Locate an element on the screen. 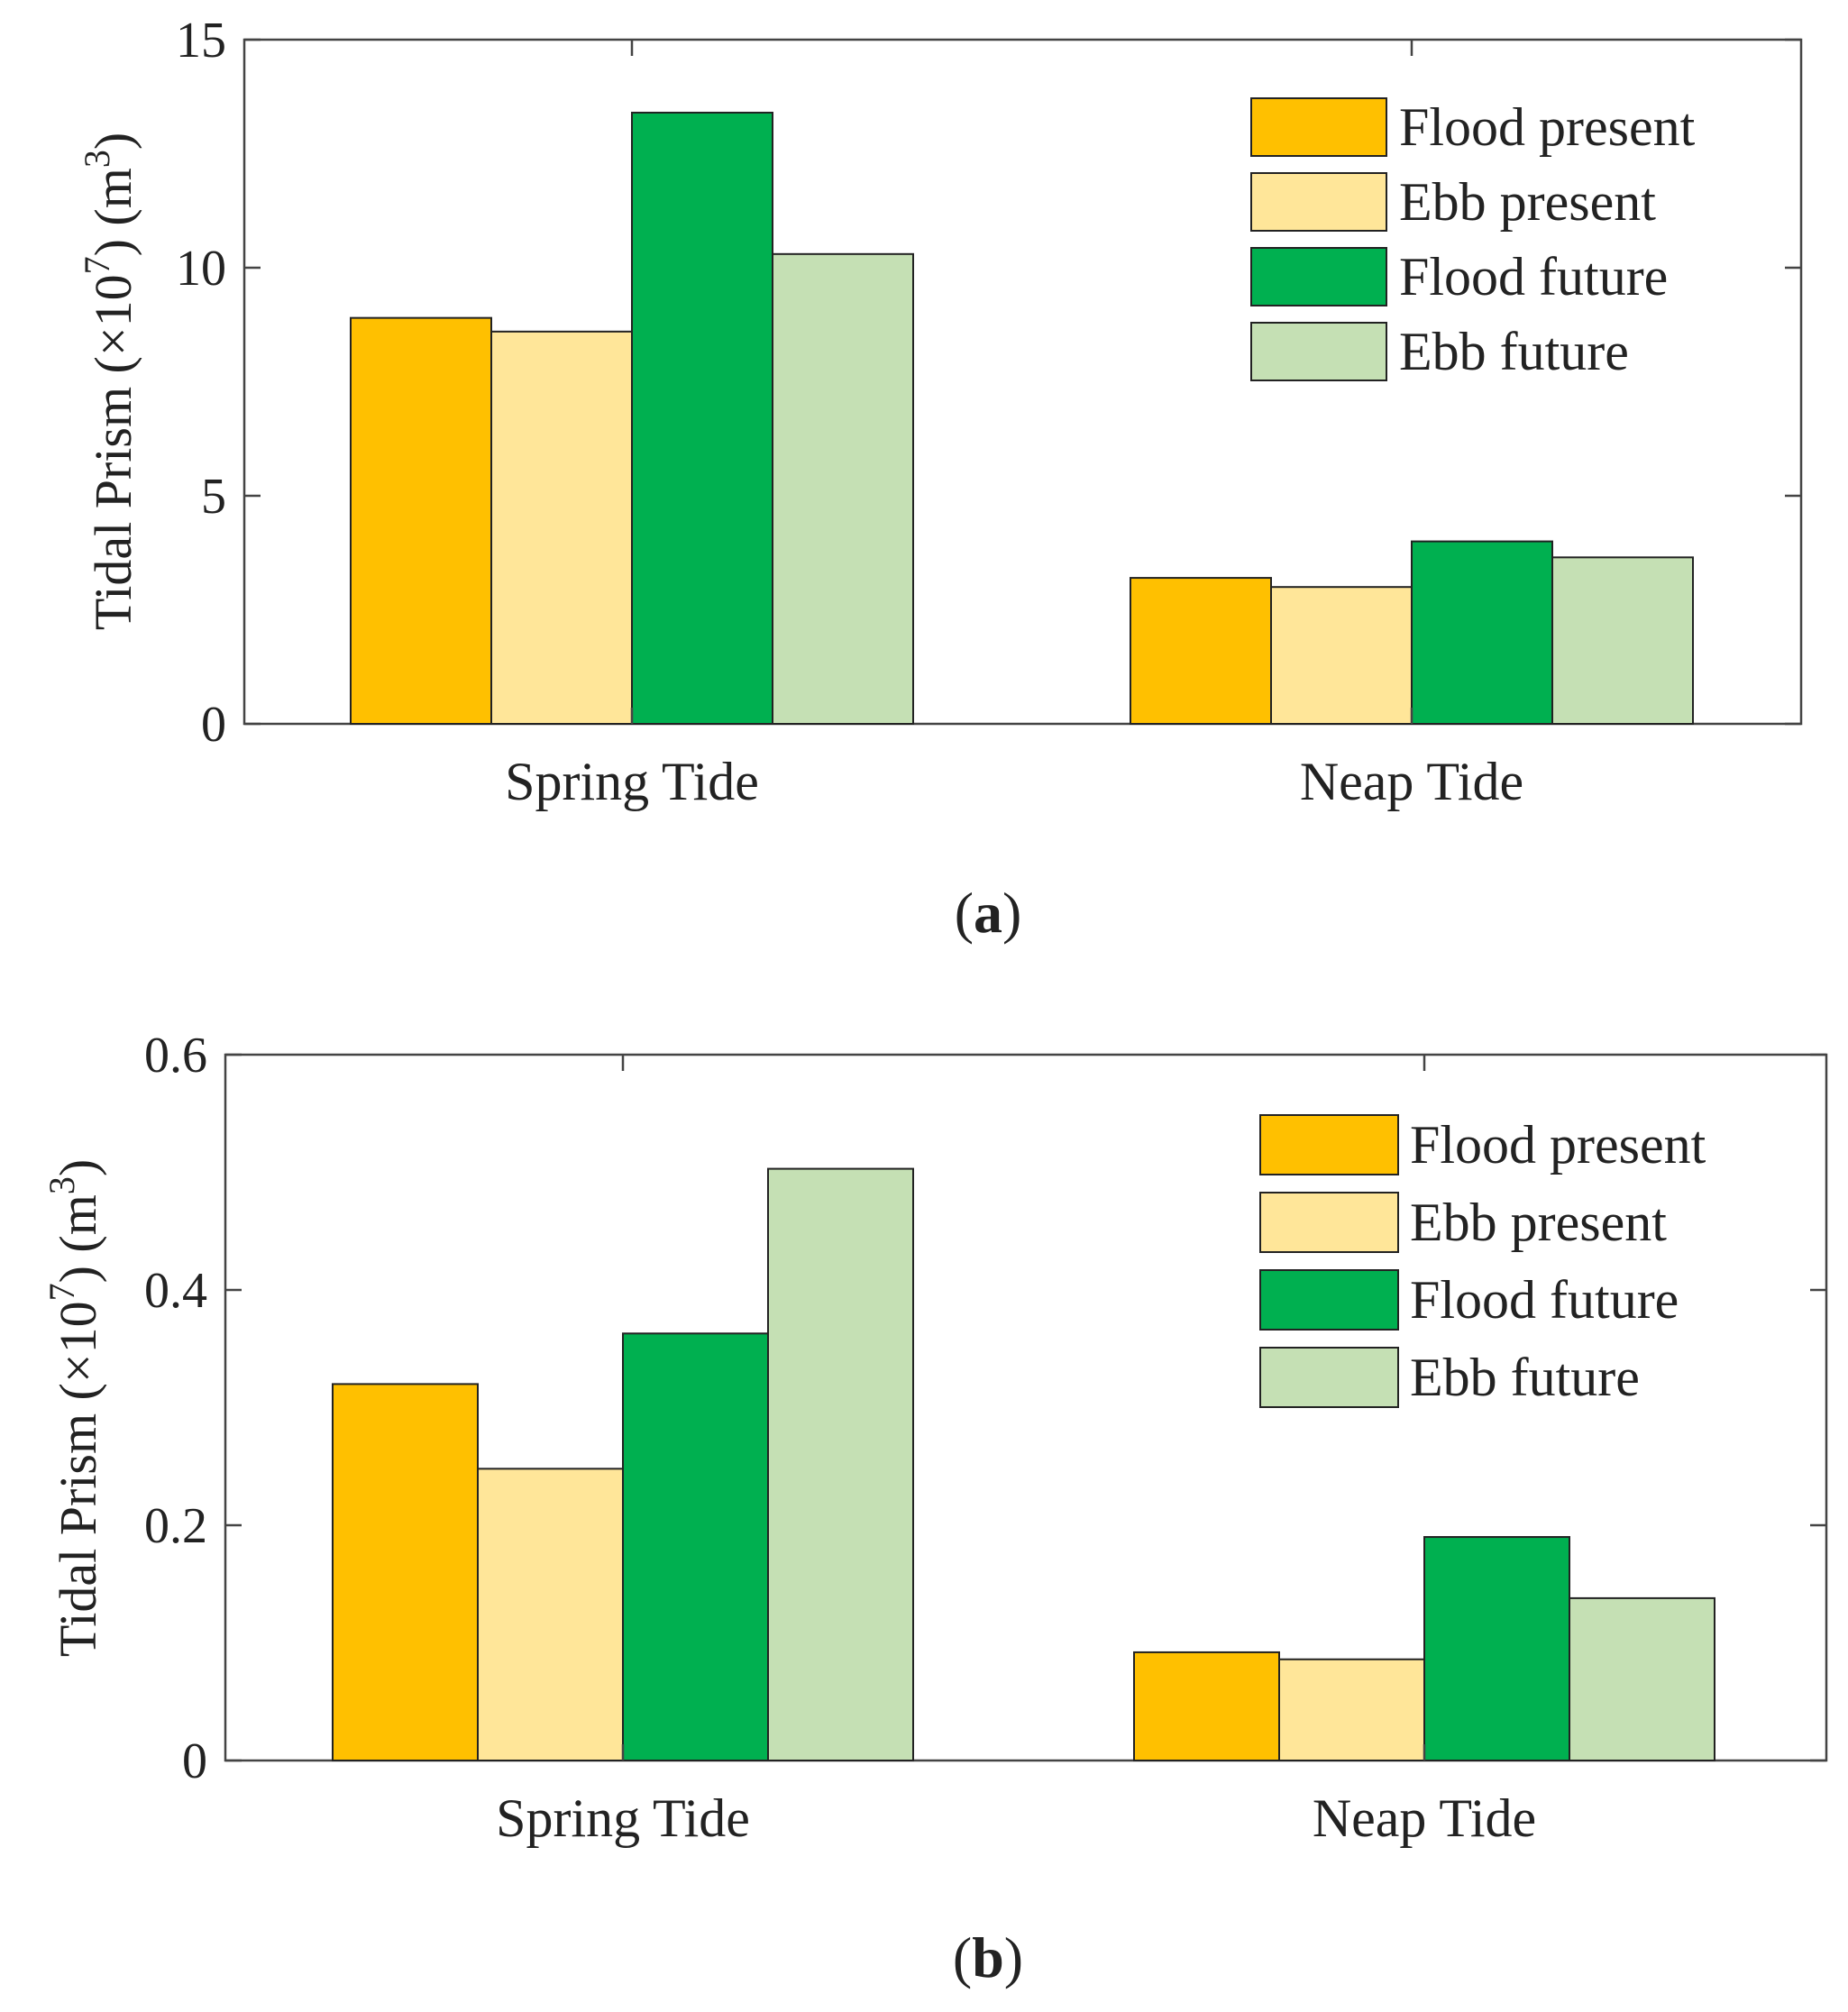 This screenshot has height=2012, width=1848. y-tick-label: 5 is located at coordinates (213, 497).